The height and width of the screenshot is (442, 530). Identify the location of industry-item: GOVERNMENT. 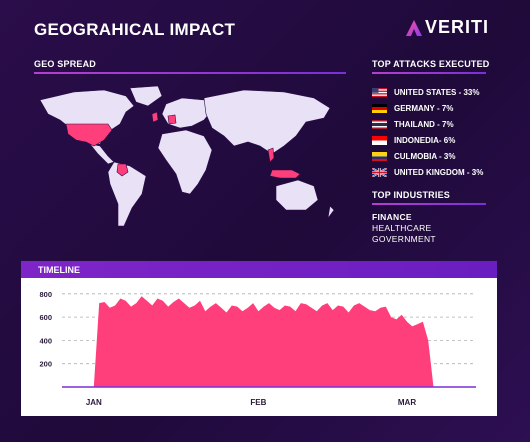
(404, 239).